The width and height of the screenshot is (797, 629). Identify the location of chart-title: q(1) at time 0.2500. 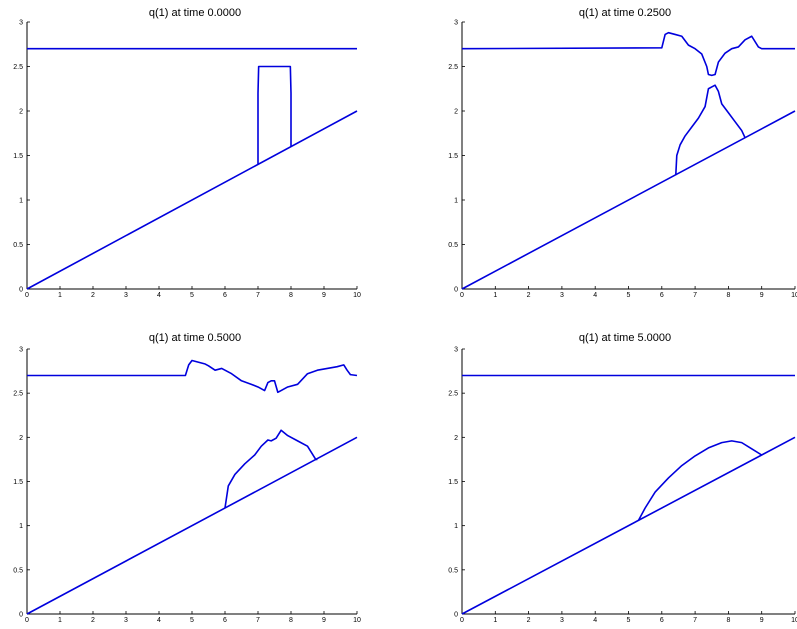
(625, 13).